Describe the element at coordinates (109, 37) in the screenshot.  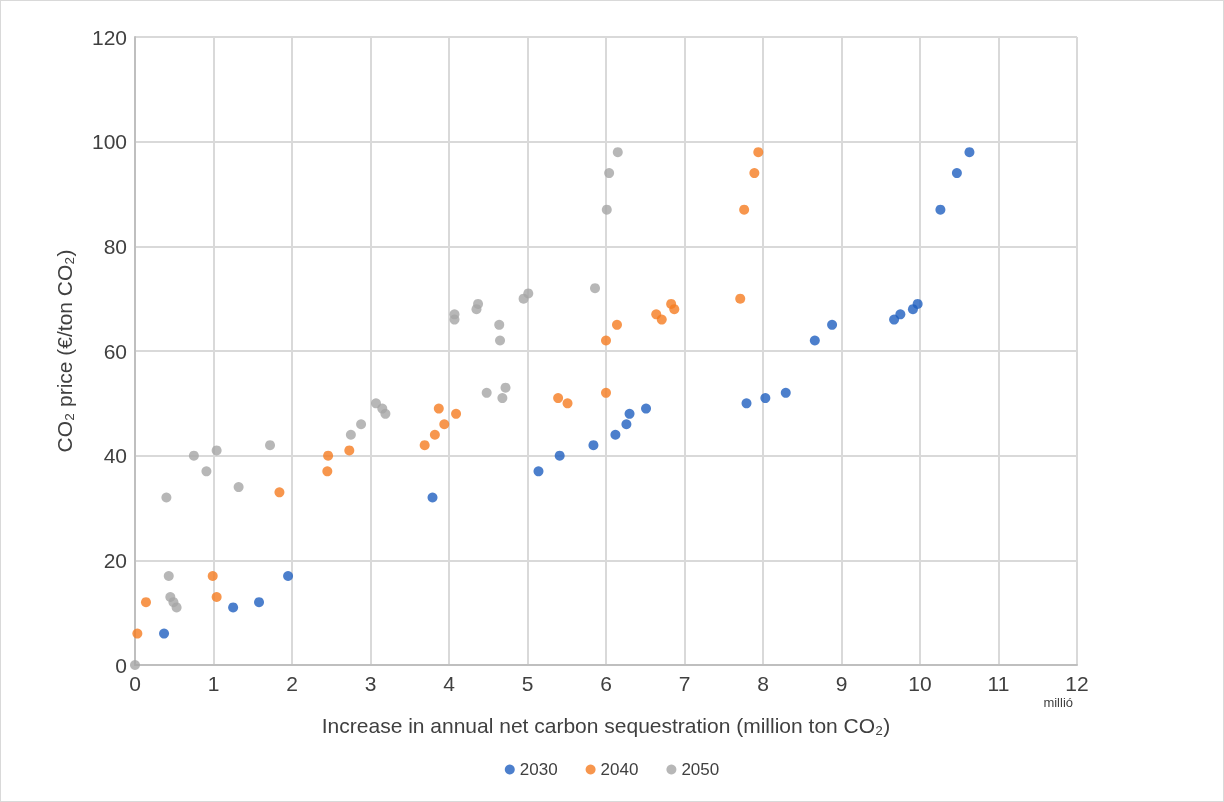
I see `y-tick-label: 120` at that location.